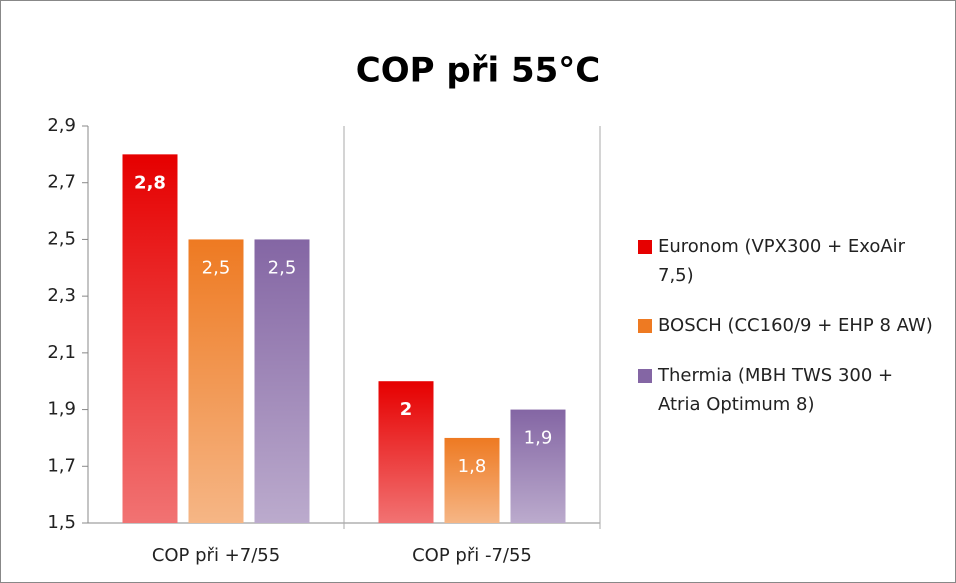 The height and width of the screenshot is (583, 956). Describe the element at coordinates (478, 71) in the screenshot. I see `chart-title: COP při 55°C` at that location.